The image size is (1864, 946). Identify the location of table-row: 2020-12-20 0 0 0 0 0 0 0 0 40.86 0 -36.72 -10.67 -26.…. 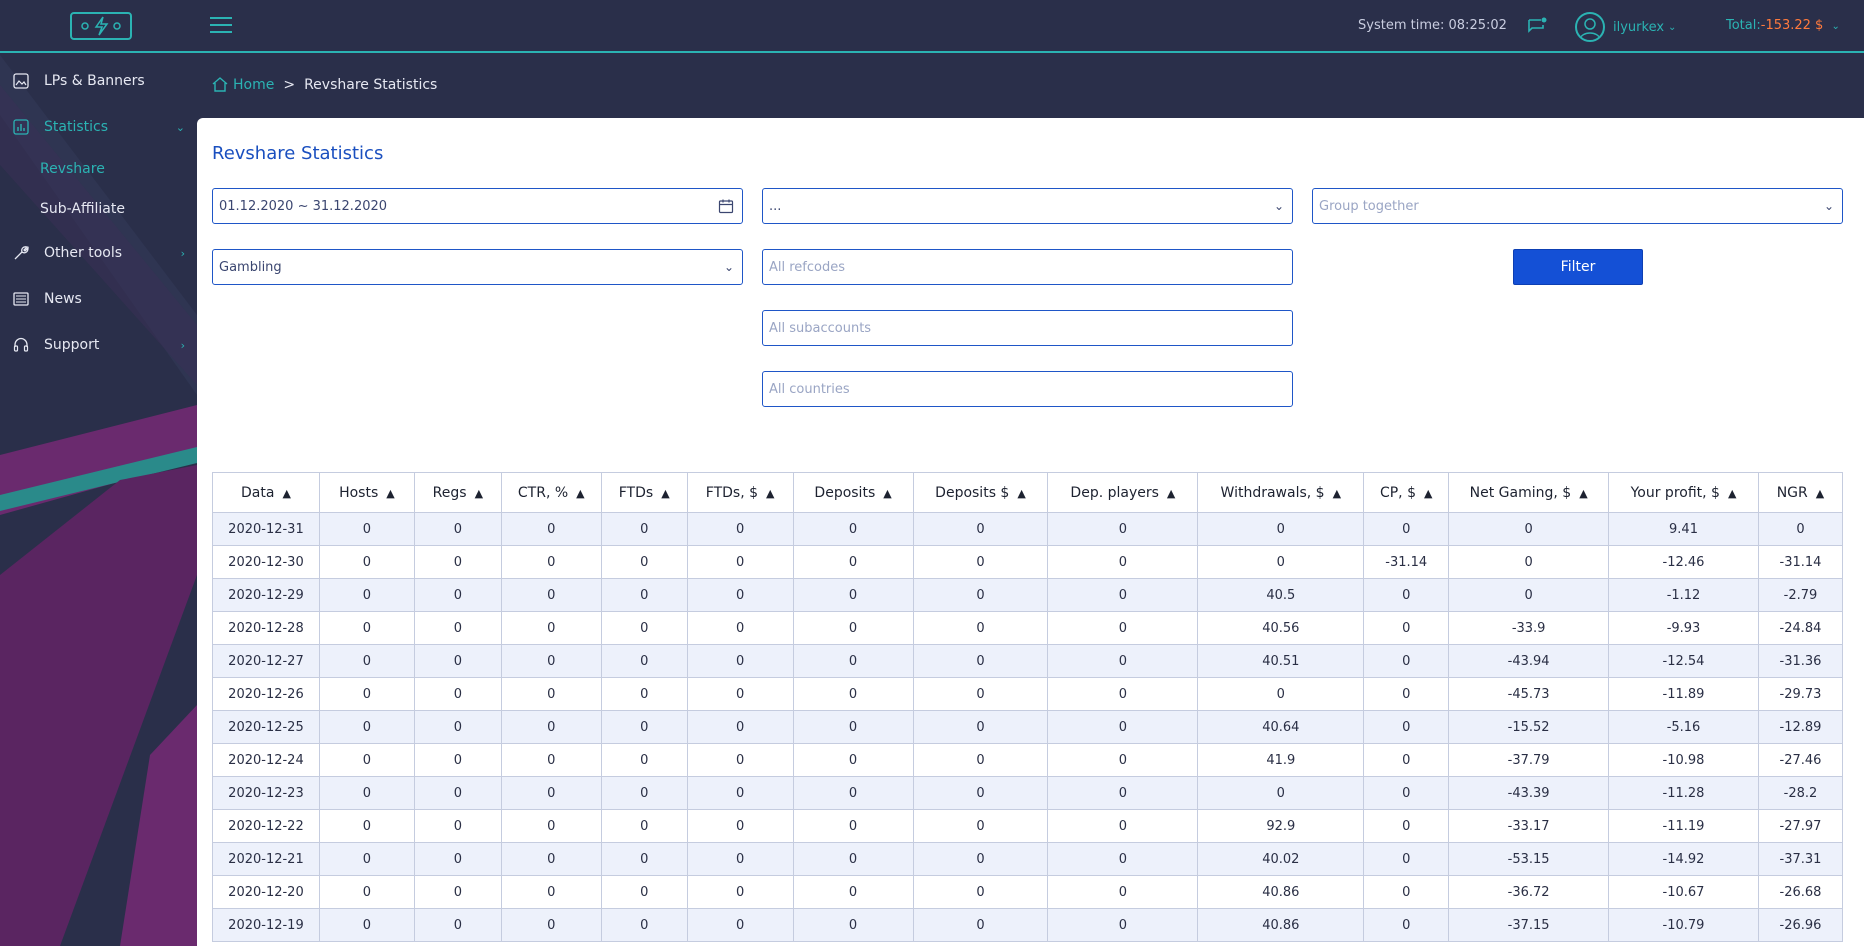
(1027, 892).